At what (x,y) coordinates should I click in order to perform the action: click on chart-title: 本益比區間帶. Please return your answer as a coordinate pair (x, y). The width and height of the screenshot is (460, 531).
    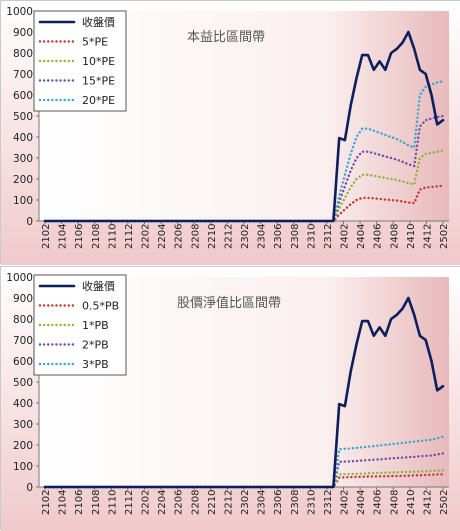
    Looking at the image, I should click on (226, 37).